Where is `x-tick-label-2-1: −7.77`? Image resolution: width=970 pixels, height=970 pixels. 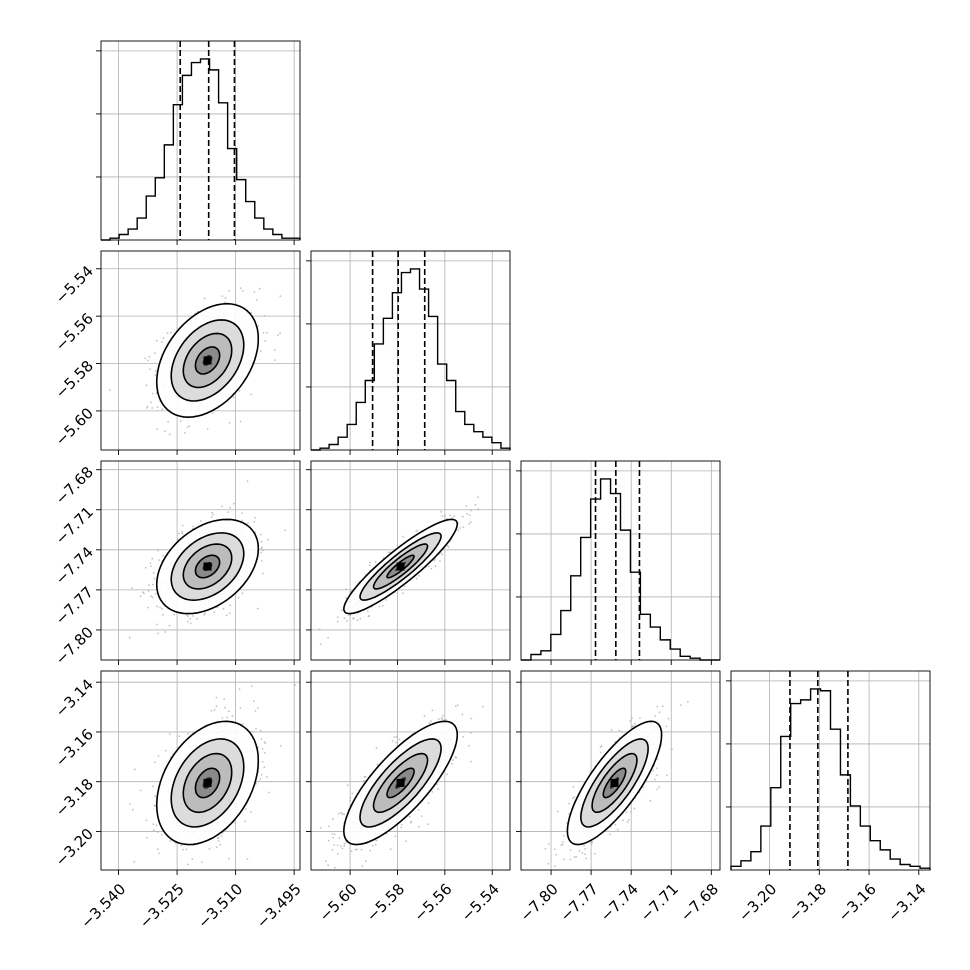 x-tick-label-2-1: −7.77 is located at coordinates (579, 902).